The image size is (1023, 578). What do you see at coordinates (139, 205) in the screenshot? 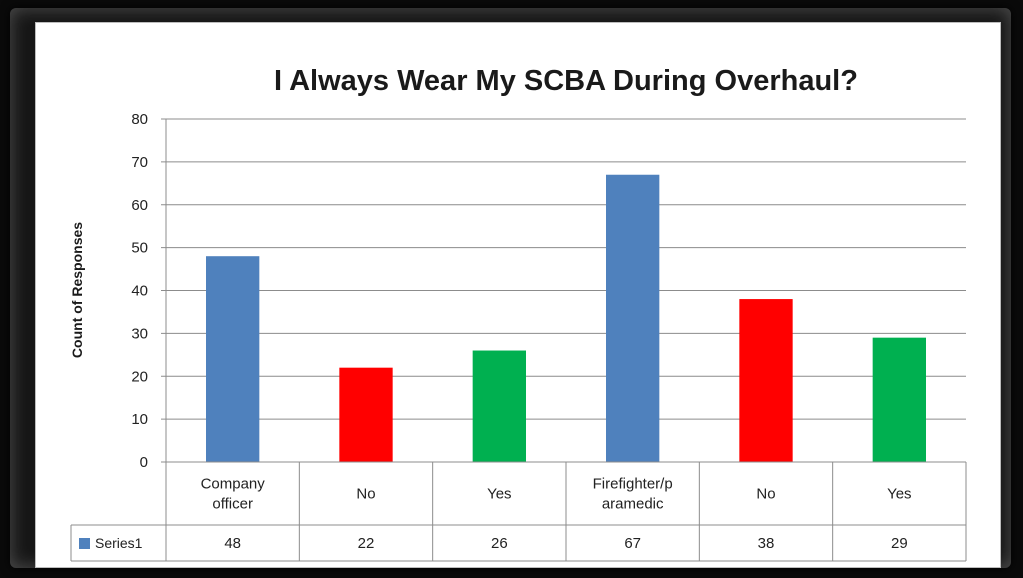
I see `y-tick-label: 60` at bounding box center [139, 205].